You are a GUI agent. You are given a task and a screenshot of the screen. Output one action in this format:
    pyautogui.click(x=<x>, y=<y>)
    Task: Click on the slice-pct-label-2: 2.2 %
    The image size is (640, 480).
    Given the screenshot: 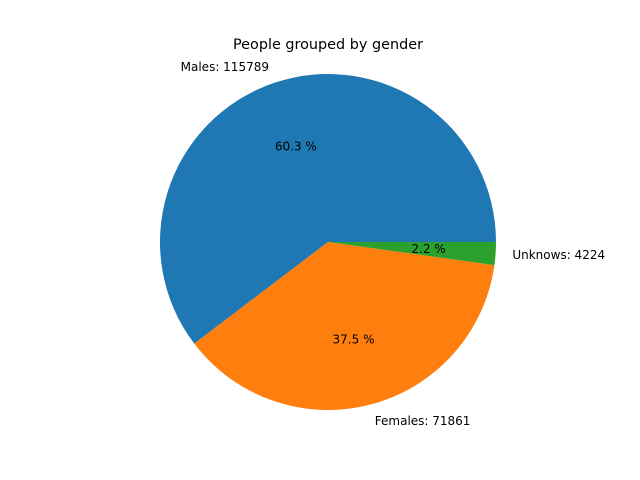 What is the action you would take?
    pyautogui.click(x=428, y=249)
    